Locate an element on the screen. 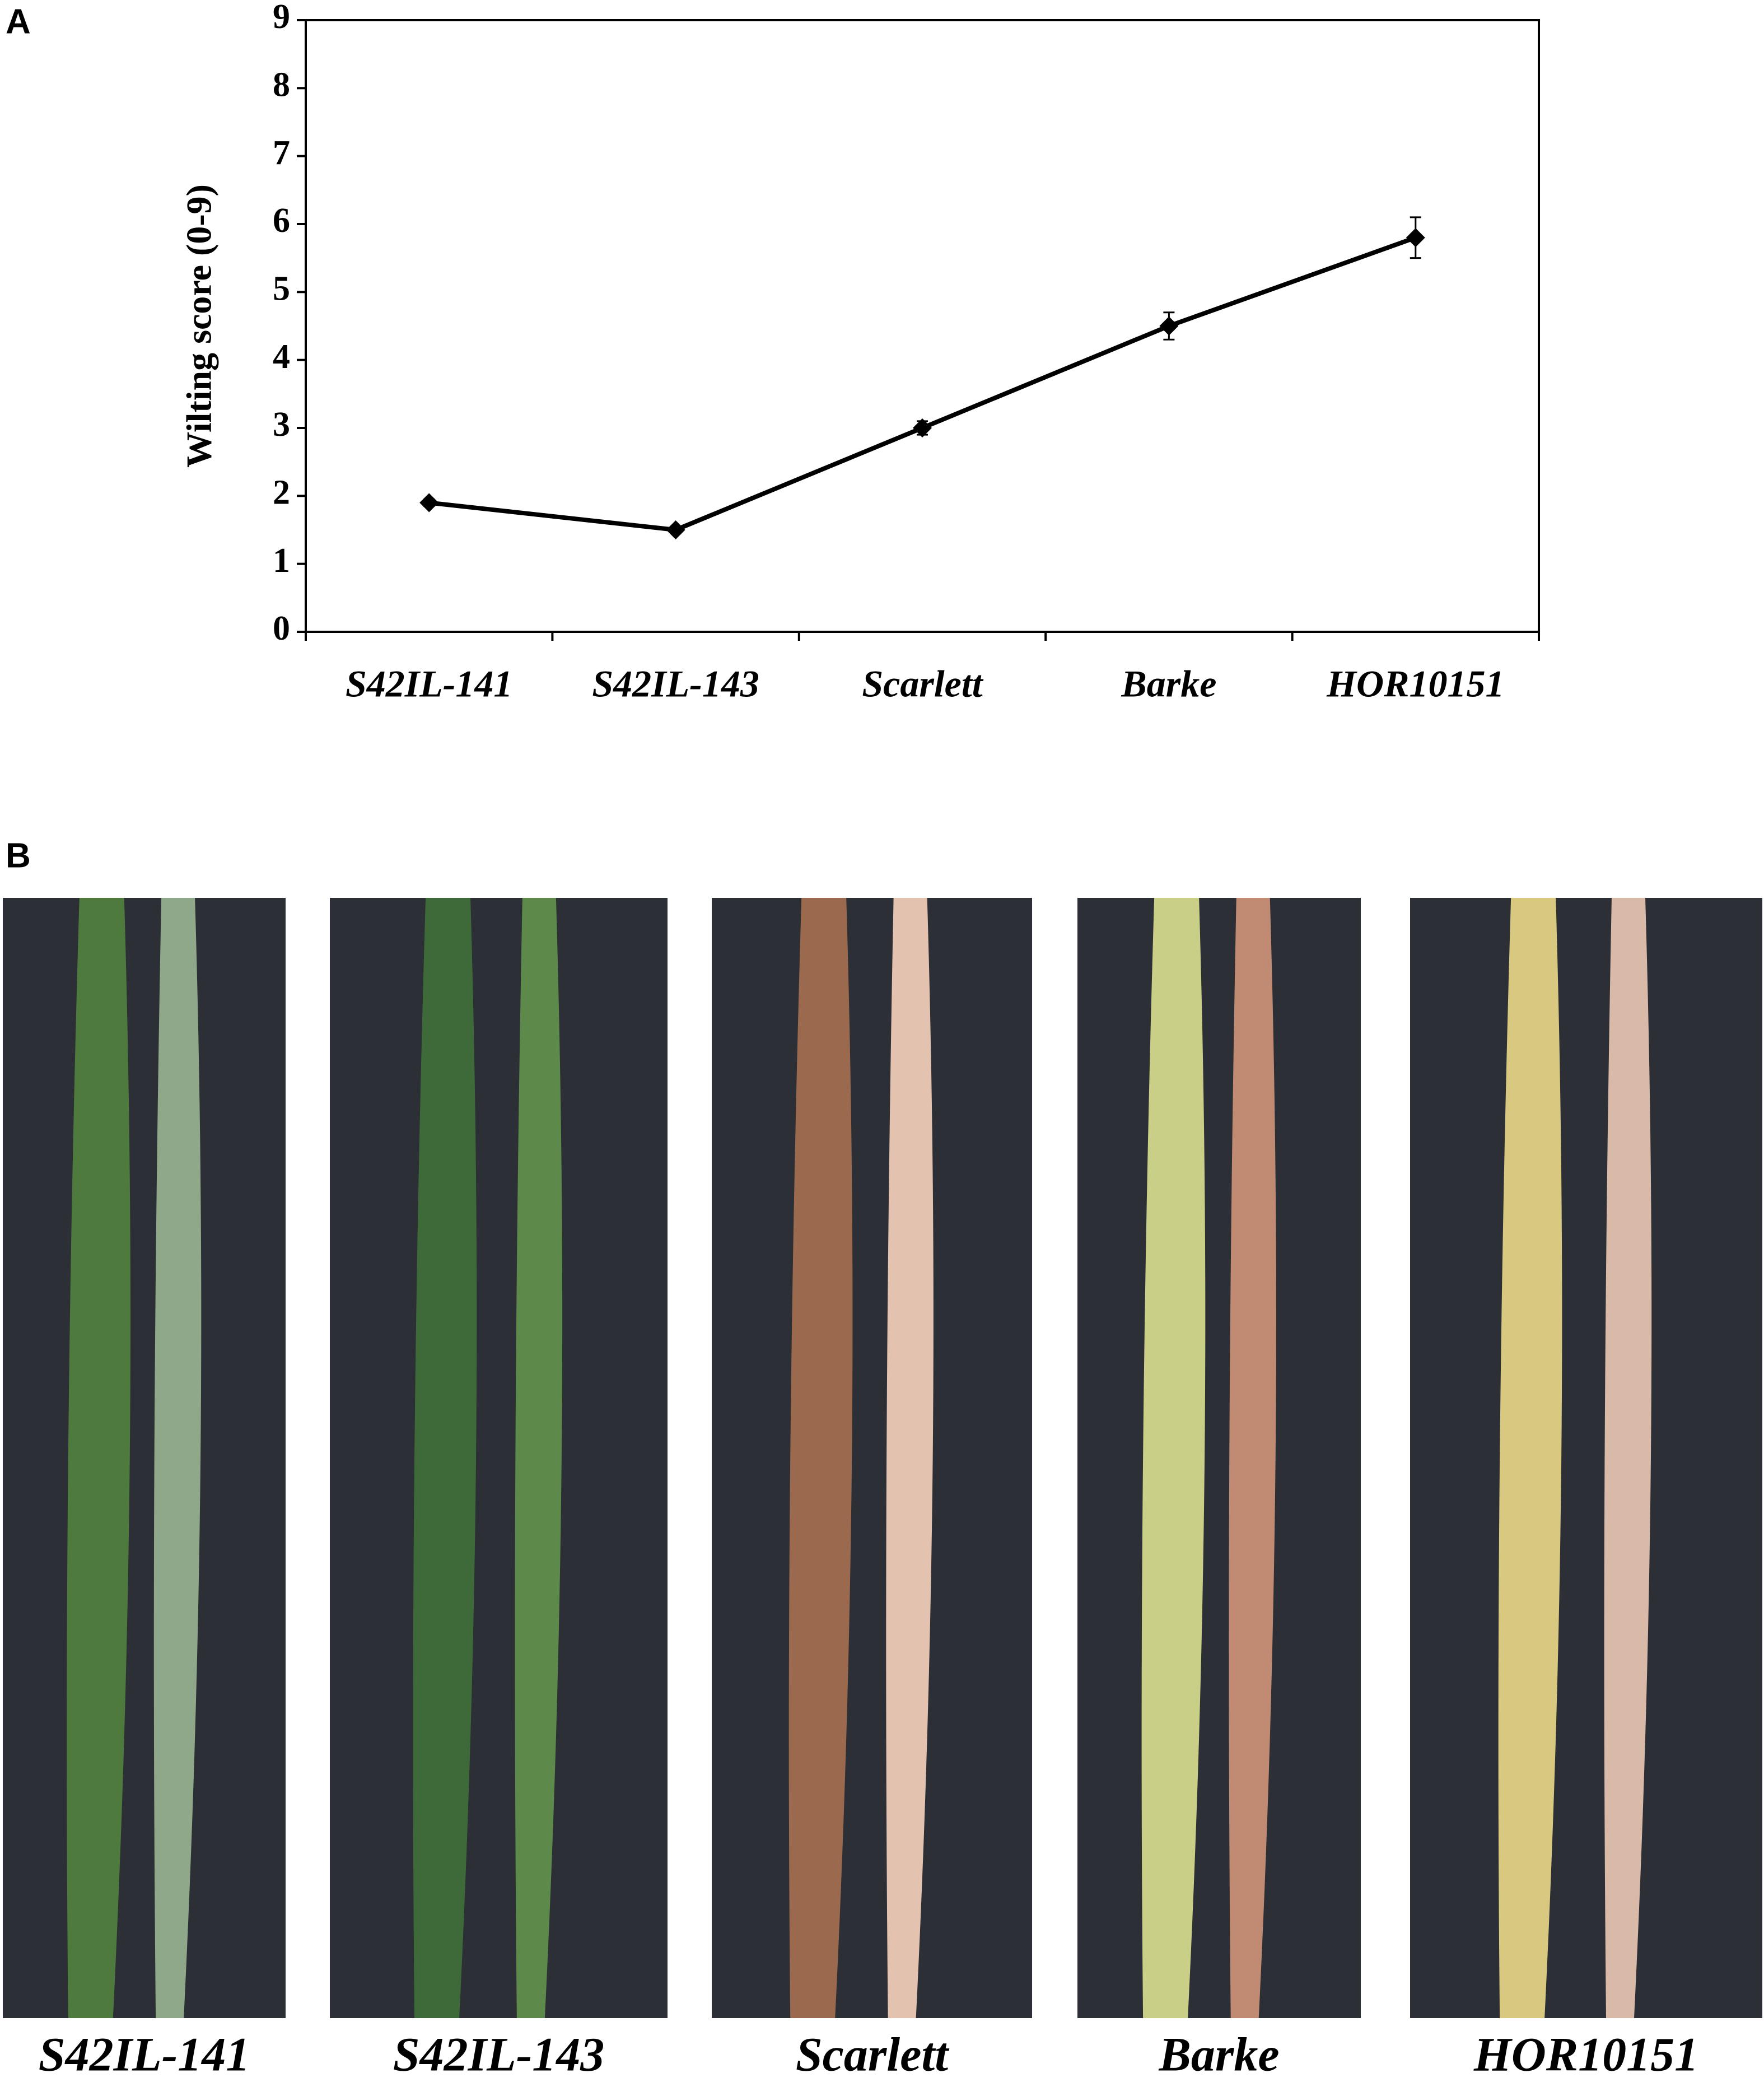  y-tick-label: 6 is located at coordinates (282, 221).